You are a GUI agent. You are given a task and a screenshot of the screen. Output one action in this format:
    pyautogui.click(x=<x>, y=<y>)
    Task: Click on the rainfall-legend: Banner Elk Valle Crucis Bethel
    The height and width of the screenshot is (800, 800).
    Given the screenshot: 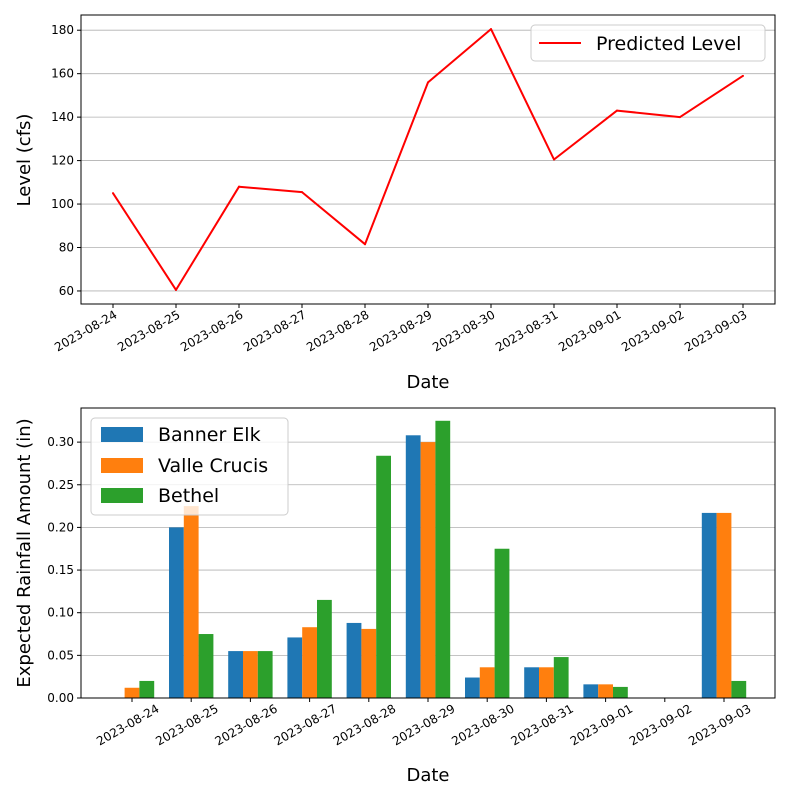 What is the action you would take?
    pyautogui.click(x=189, y=466)
    